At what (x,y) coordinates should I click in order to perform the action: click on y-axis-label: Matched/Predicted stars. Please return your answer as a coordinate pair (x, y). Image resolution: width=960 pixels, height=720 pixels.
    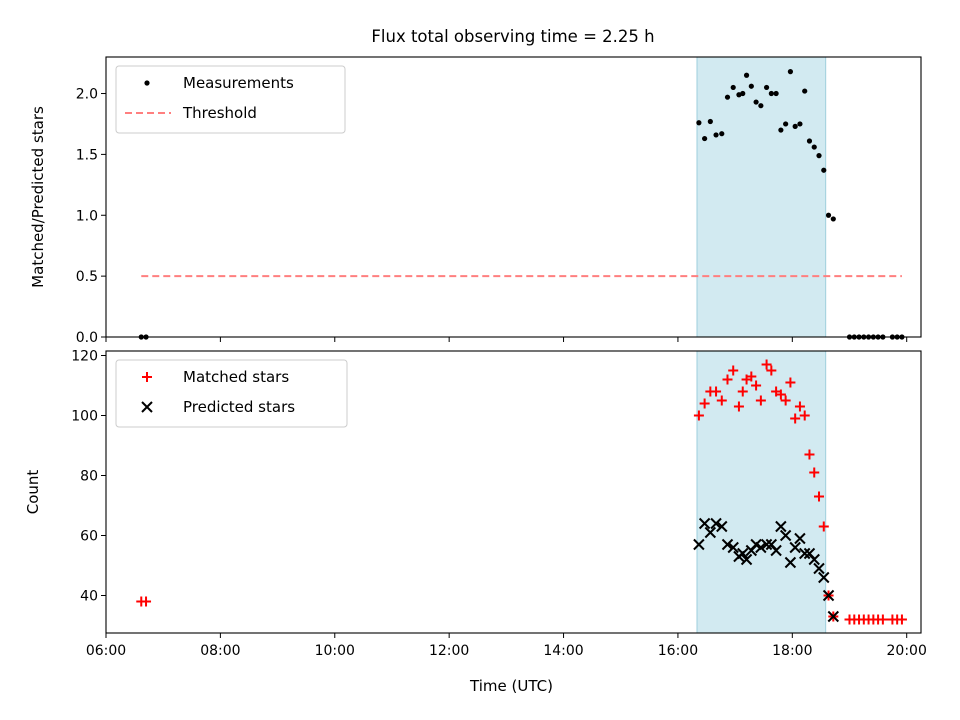
    Looking at the image, I should click on (38, 197).